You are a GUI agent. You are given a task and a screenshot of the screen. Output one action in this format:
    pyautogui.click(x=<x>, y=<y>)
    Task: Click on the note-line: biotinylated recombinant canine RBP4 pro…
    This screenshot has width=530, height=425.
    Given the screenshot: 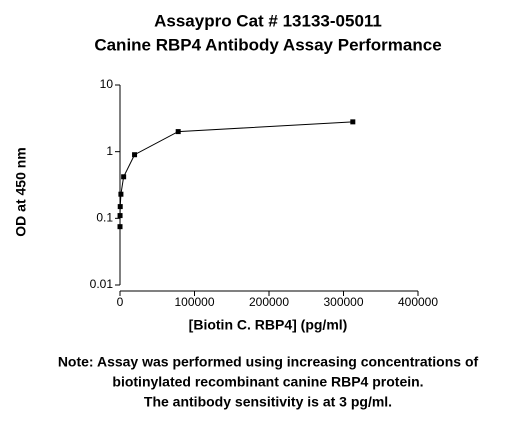 What is the action you would take?
    pyautogui.click(x=267, y=382)
    